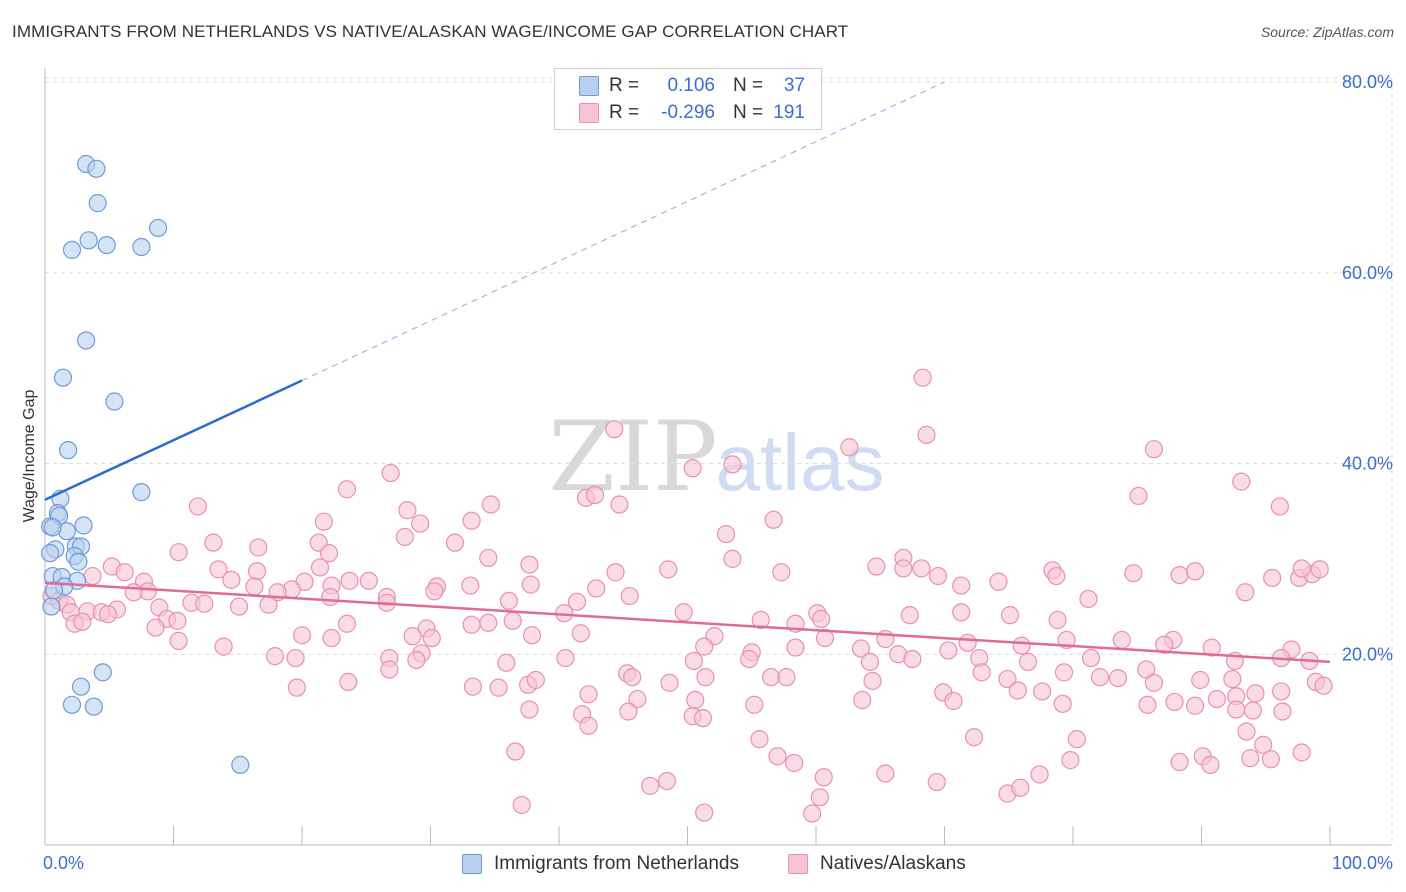  I want to click on legend-label-netherlands: Immigrants from Netherlands, so click(616, 863).